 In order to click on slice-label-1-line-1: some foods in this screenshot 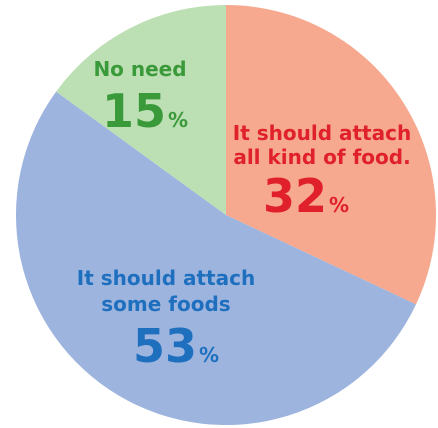, I will do `click(165, 304)`.